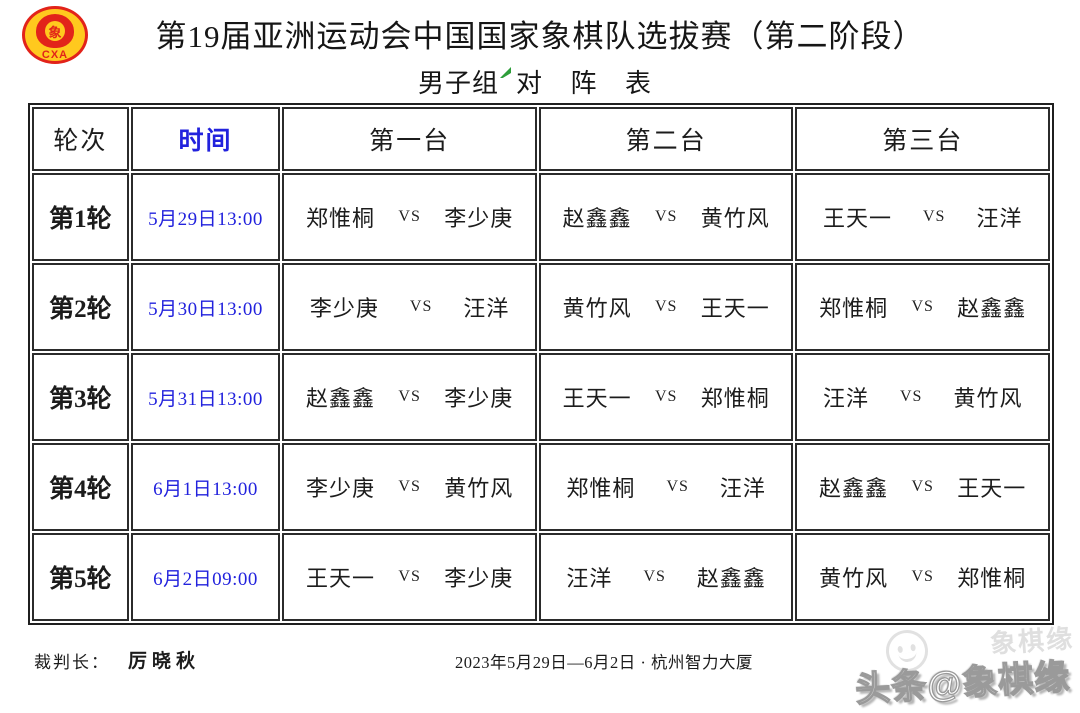 Image resolution: width=1080 pixels, height=713 pixels. What do you see at coordinates (80, 397) in the screenshot?
I see `round-cell: 第3轮` at bounding box center [80, 397].